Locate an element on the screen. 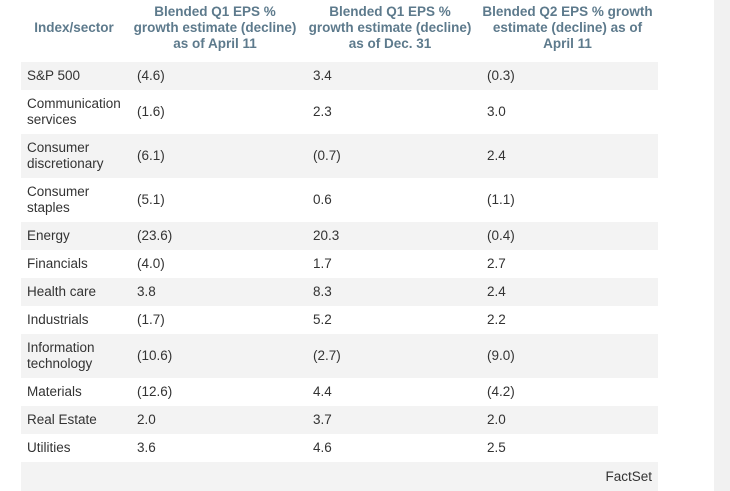  column-header-index-sector: Index/sector is located at coordinates (74, 27).